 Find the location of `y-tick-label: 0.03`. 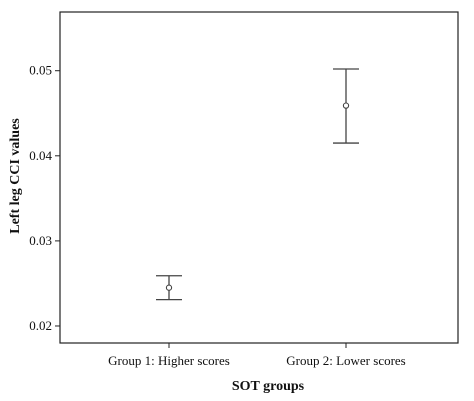

y-tick-label: 0.03 is located at coordinates (40, 240).